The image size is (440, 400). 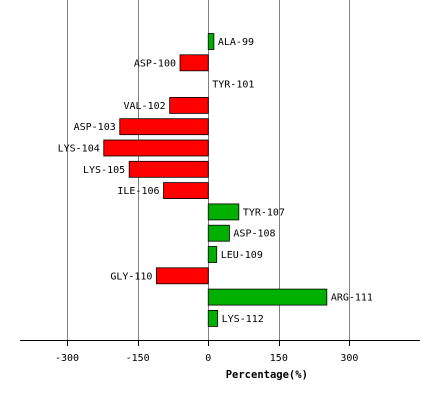 What do you see at coordinates (79, 149) in the screenshot?
I see `bar-label-lys-104: LYS-104` at bounding box center [79, 149].